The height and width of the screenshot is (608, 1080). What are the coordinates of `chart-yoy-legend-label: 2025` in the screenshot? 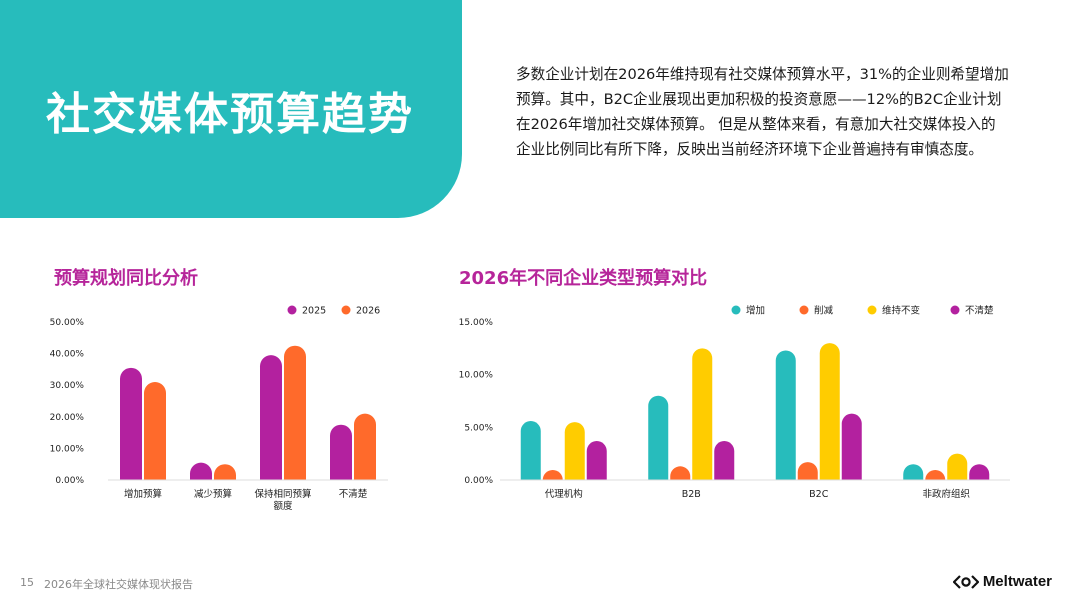 It's located at (314, 311).